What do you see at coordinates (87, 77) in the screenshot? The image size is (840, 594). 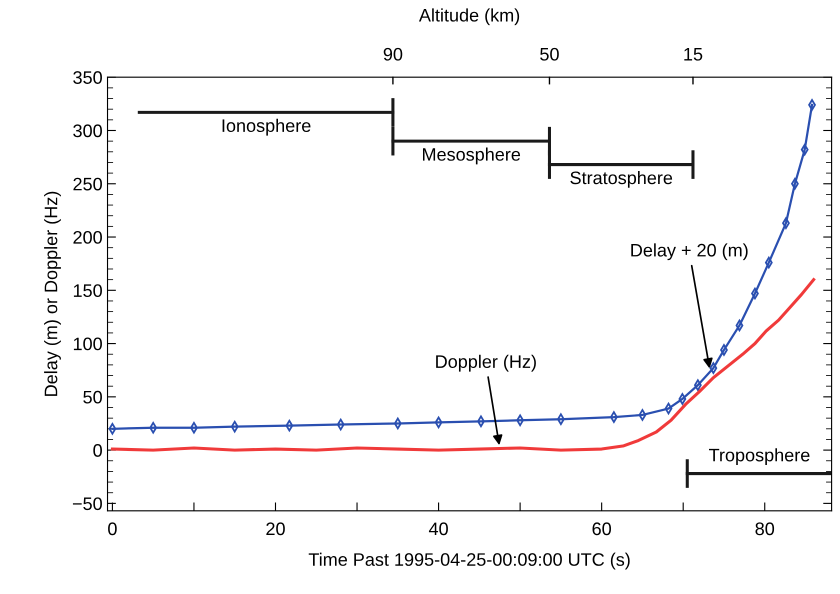 I see `y-tick-label: 350` at bounding box center [87, 77].